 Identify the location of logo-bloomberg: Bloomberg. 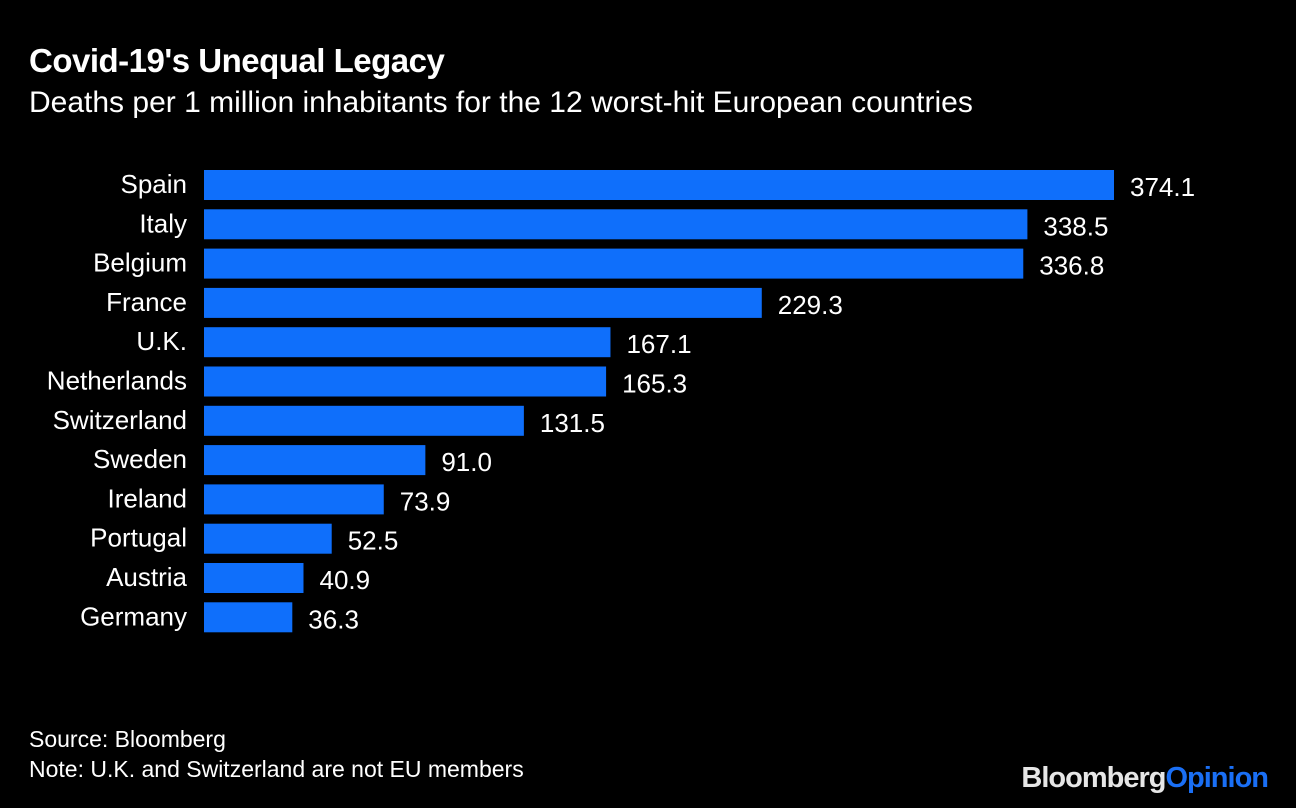
(1093, 778).